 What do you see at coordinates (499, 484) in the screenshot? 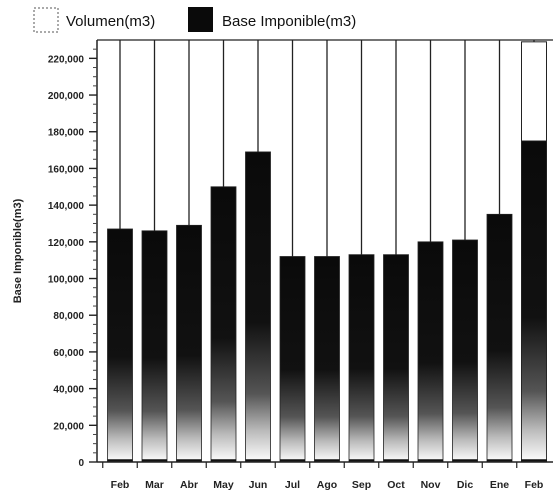
I see `x-tick-label: Ene` at bounding box center [499, 484].